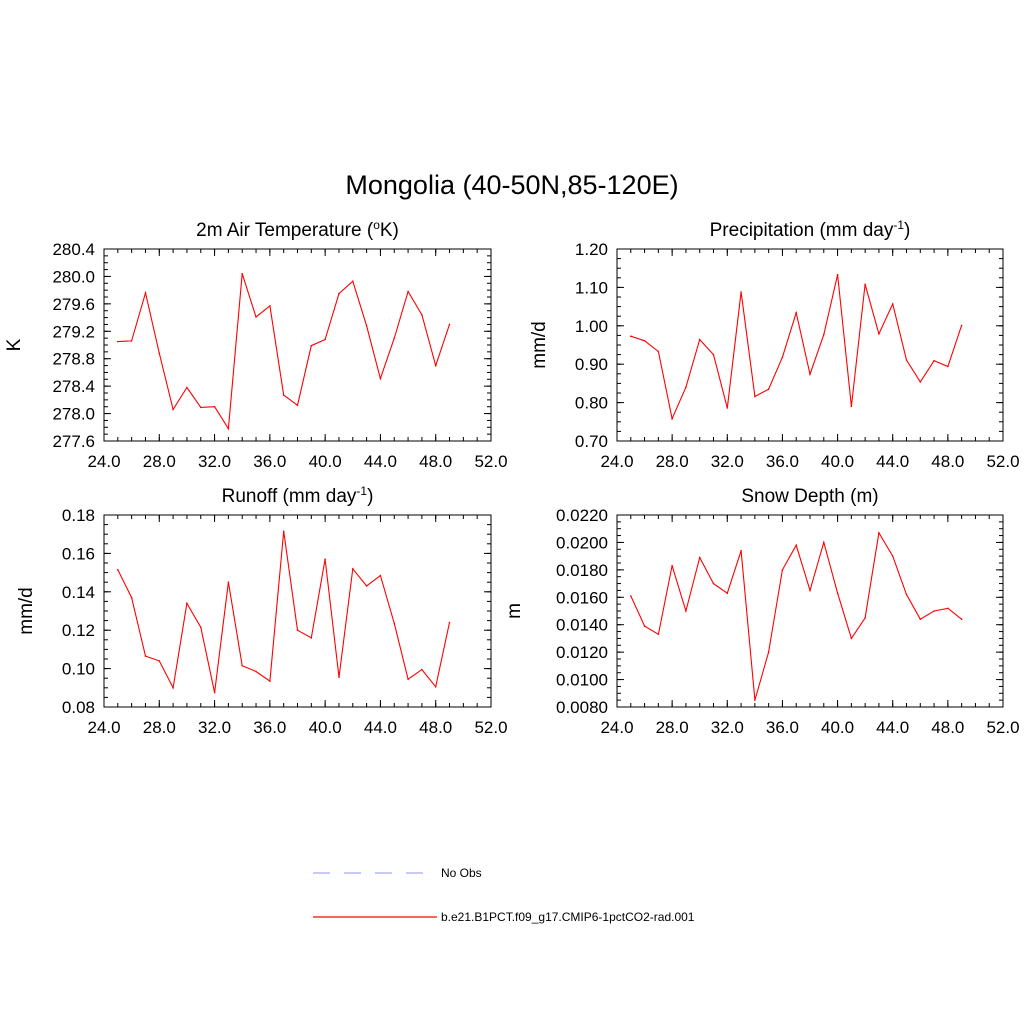 This screenshot has width=1024, height=1024. Describe the element at coordinates (73, 304) in the screenshot. I see `y-tick-label: 279.6` at that location.